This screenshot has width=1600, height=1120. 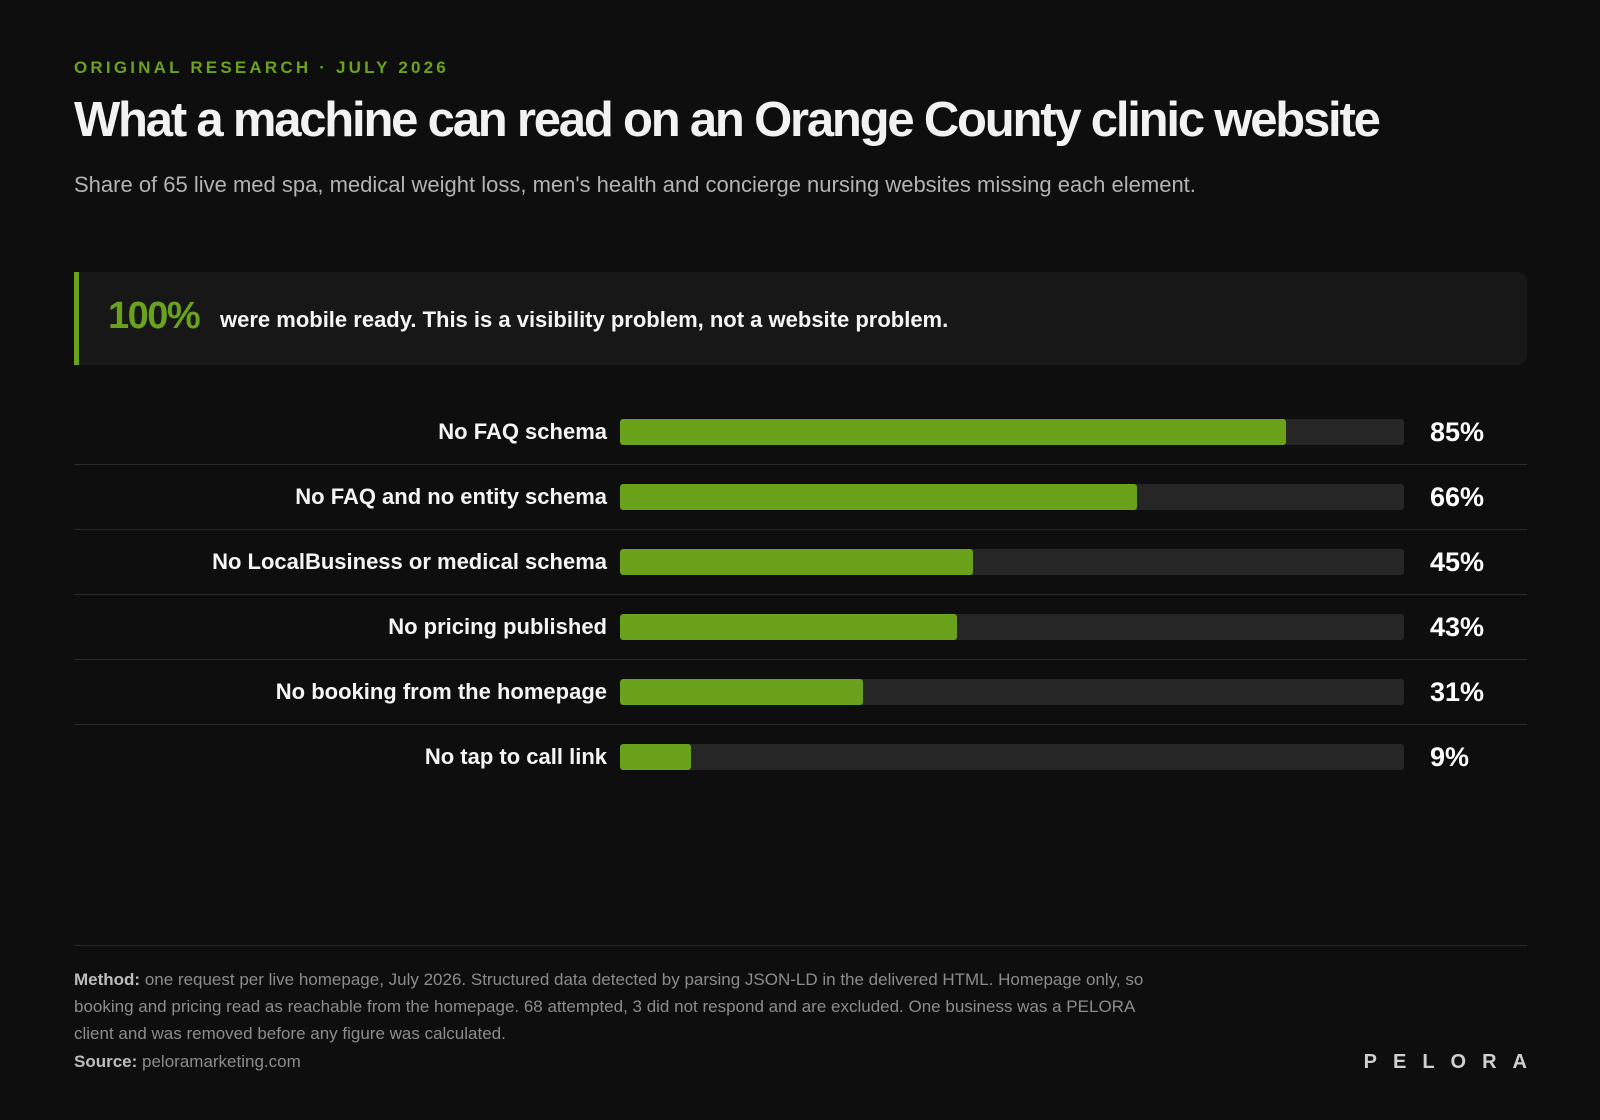 I want to click on bar-row: No booking from the homepage 31%, so click(x=800, y=692).